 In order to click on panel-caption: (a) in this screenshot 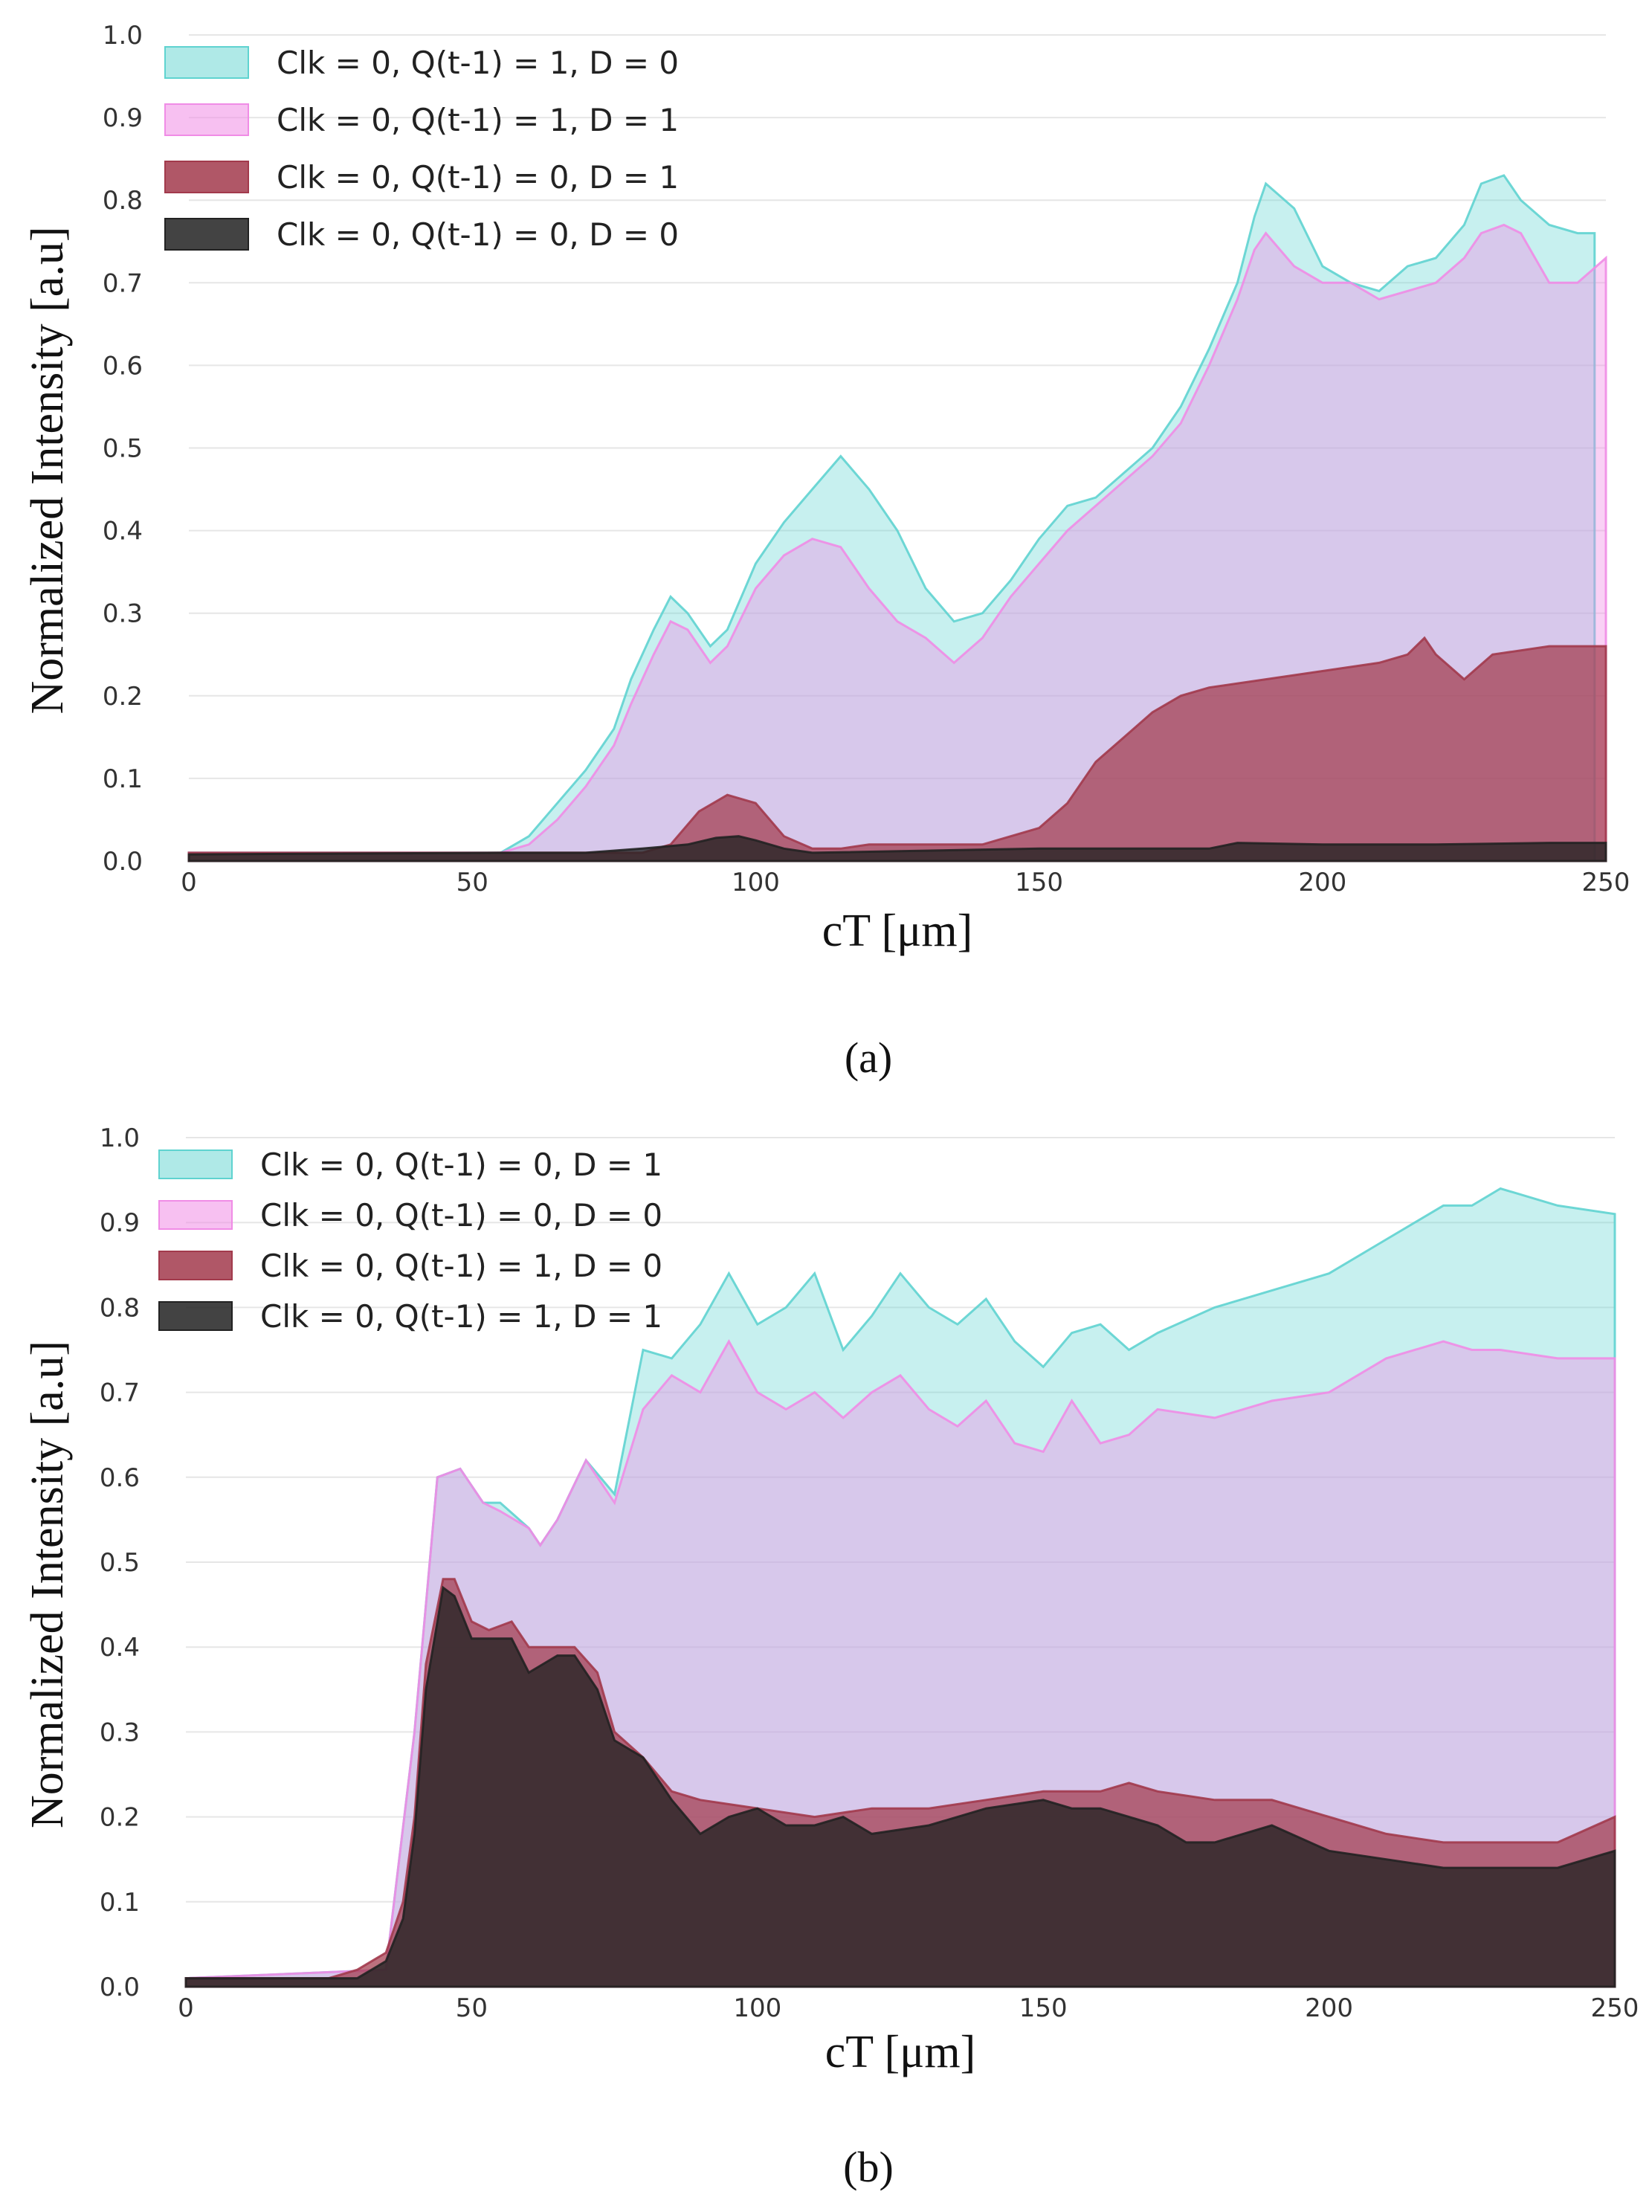, I will do `click(868, 1058)`.